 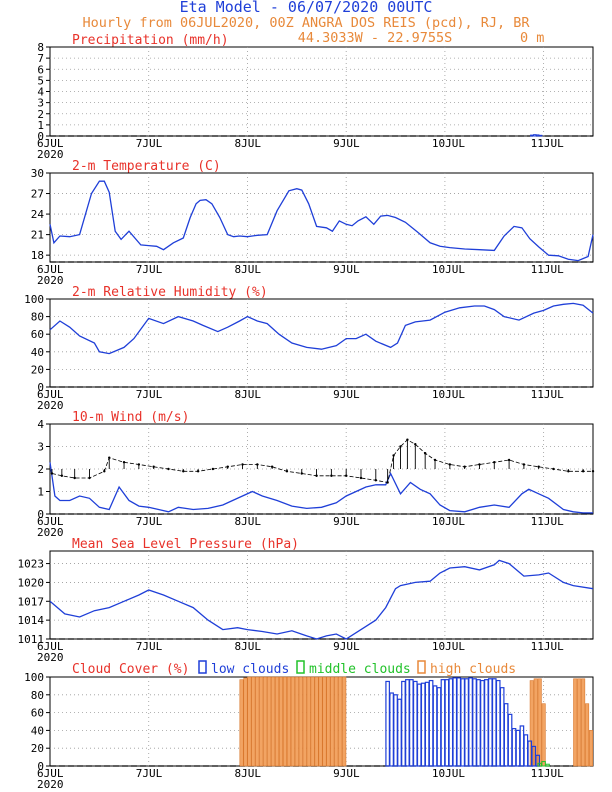 What do you see at coordinates (50, 394) in the screenshot?
I see `rh-xtick-label: 6JUL` at bounding box center [50, 394].